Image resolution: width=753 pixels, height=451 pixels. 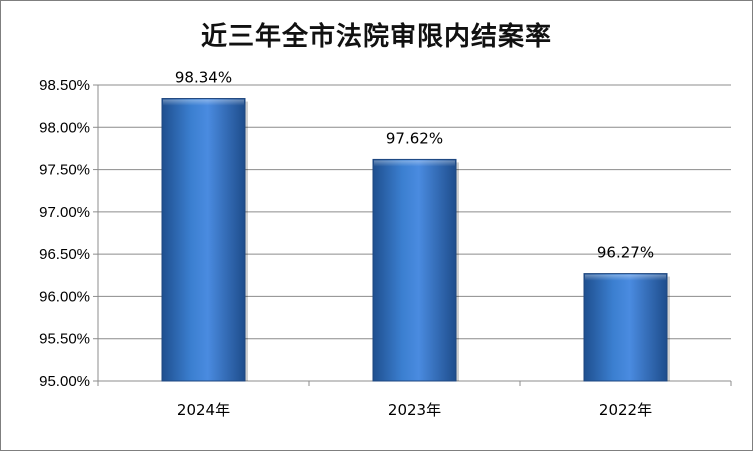 I want to click on y-tick-label: 98.00%, so click(x=64, y=127).